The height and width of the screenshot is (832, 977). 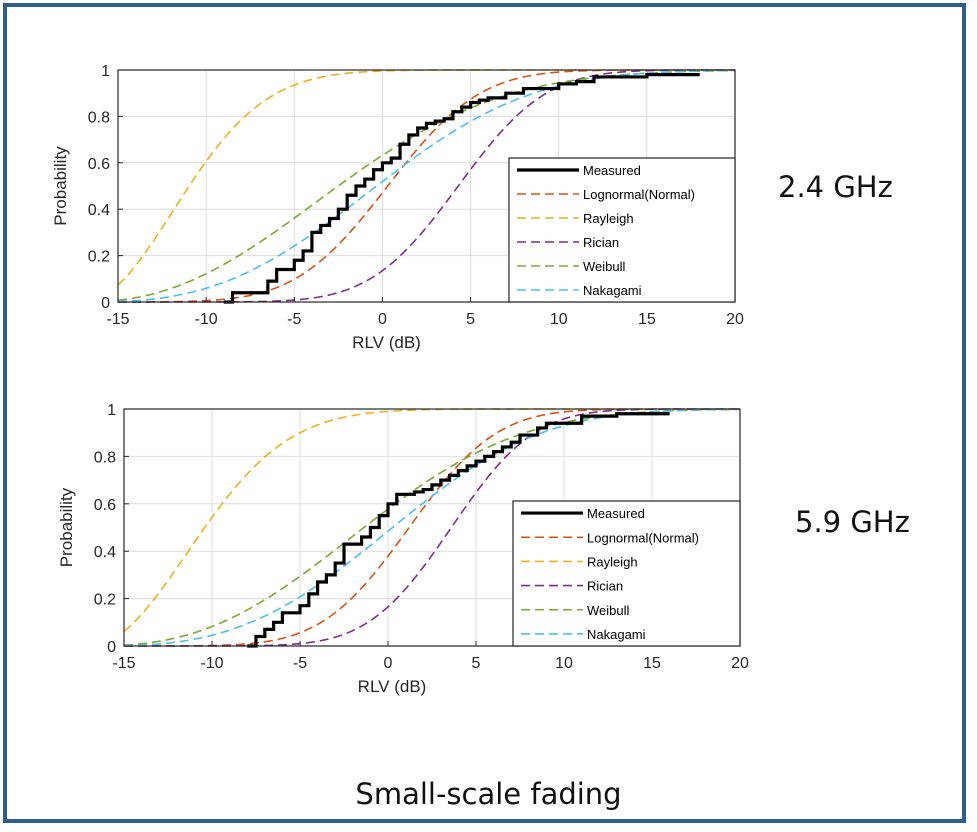 I want to click on caption: Small-scale fading, so click(x=488, y=794).